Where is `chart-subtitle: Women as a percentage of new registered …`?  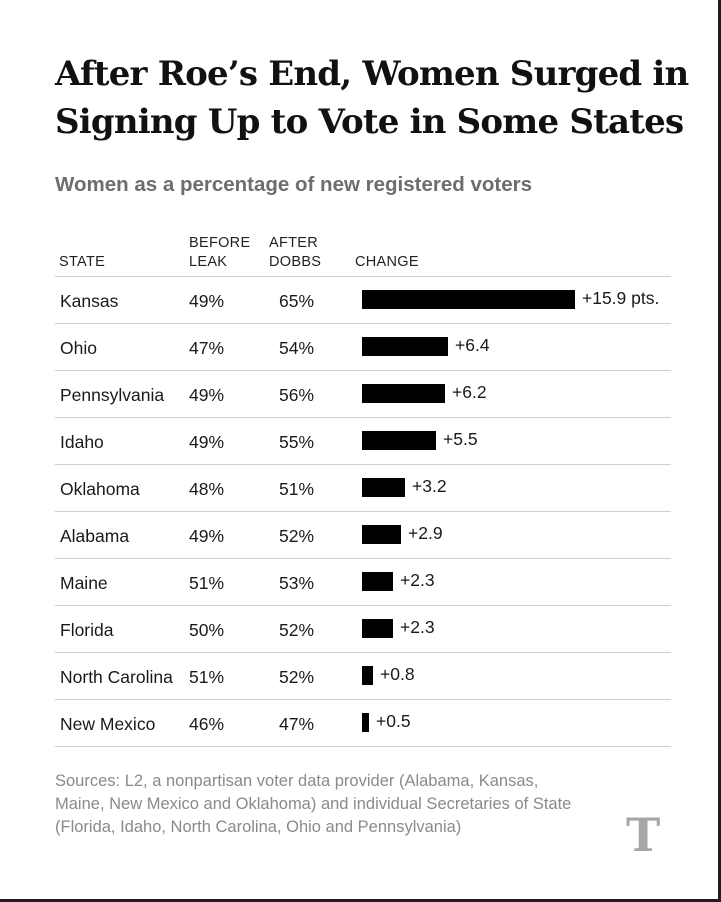
chart-subtitle: Women as a percentage of new registered … is located at coordinates (293, 184).